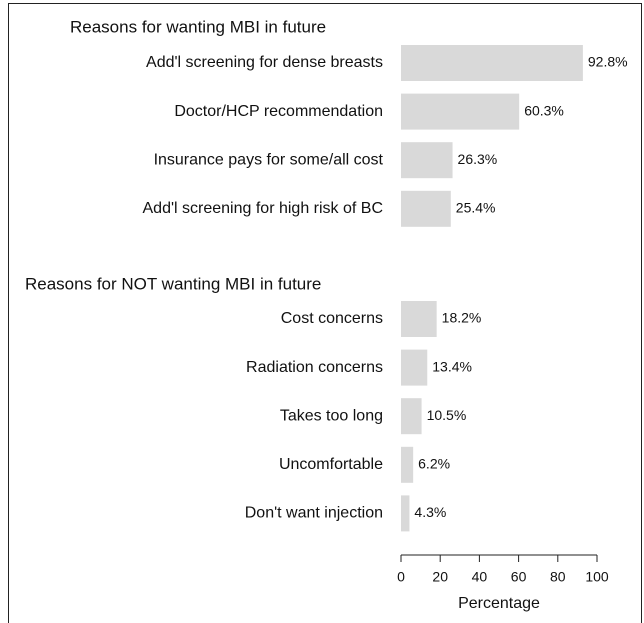 This screenshot has width=644, height=623. I want to click on value-label: 92.8%, so click(608, 62).